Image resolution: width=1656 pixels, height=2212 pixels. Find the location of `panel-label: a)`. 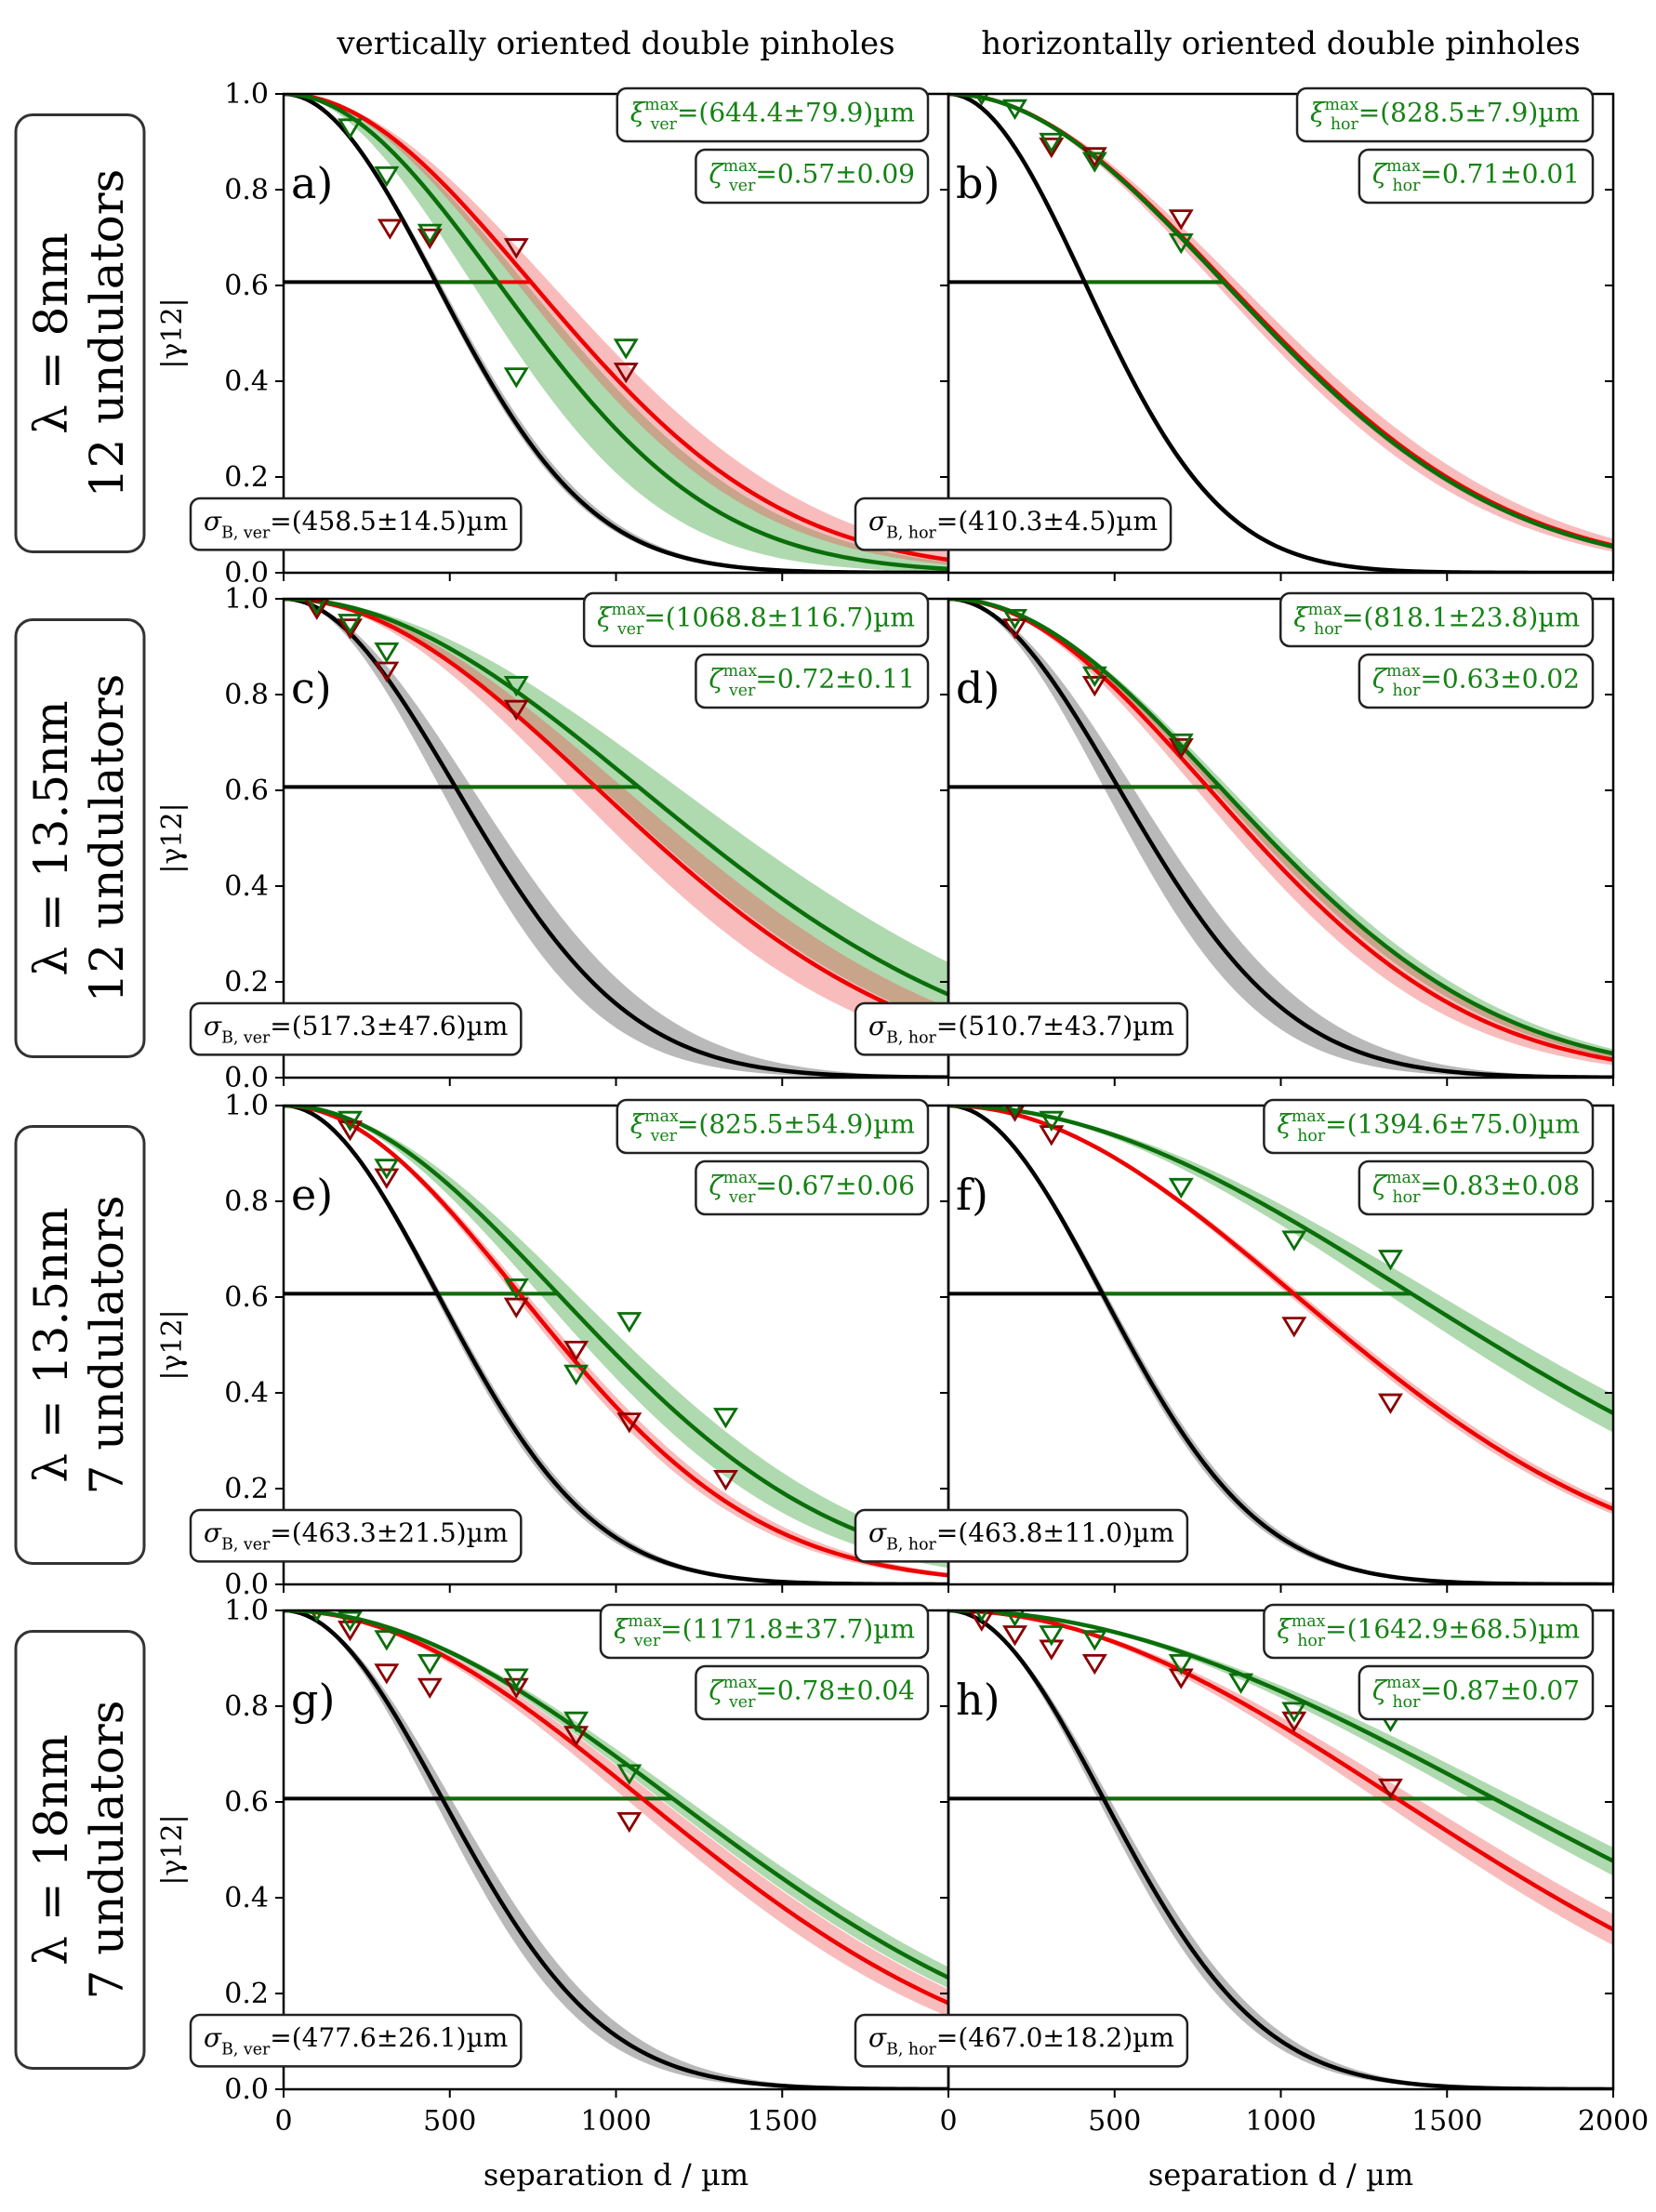

panel-label: a) is located at coordinates (312, 183).